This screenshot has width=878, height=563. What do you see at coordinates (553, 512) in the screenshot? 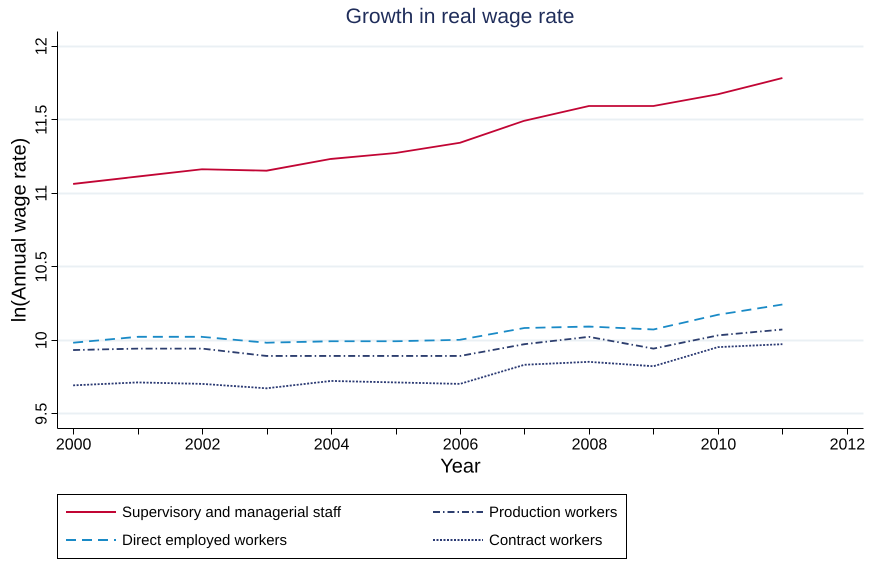
I see `legend-label: Production workers` at bounding box center [553, 512].